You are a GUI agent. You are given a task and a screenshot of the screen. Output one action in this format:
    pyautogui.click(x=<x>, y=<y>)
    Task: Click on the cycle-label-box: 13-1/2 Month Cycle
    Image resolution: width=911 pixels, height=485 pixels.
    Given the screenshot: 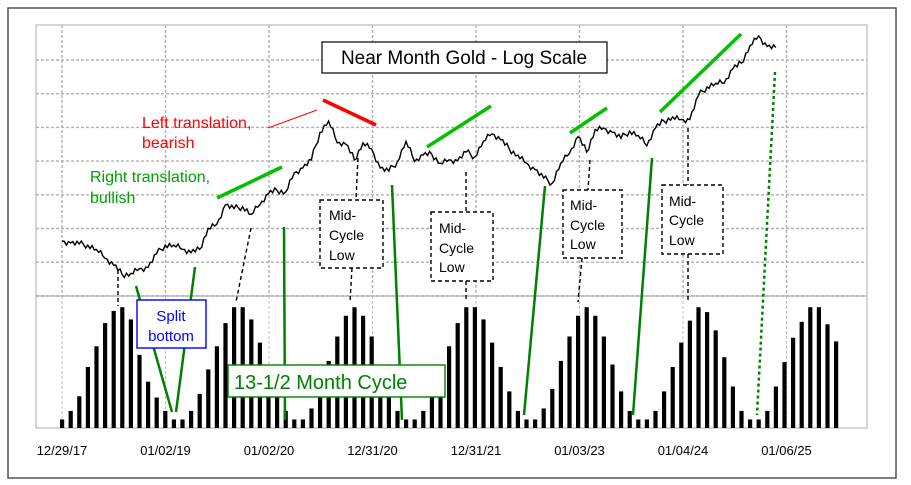 What is the action you would take?
    pyautogui.click(x=336, y=381)
    